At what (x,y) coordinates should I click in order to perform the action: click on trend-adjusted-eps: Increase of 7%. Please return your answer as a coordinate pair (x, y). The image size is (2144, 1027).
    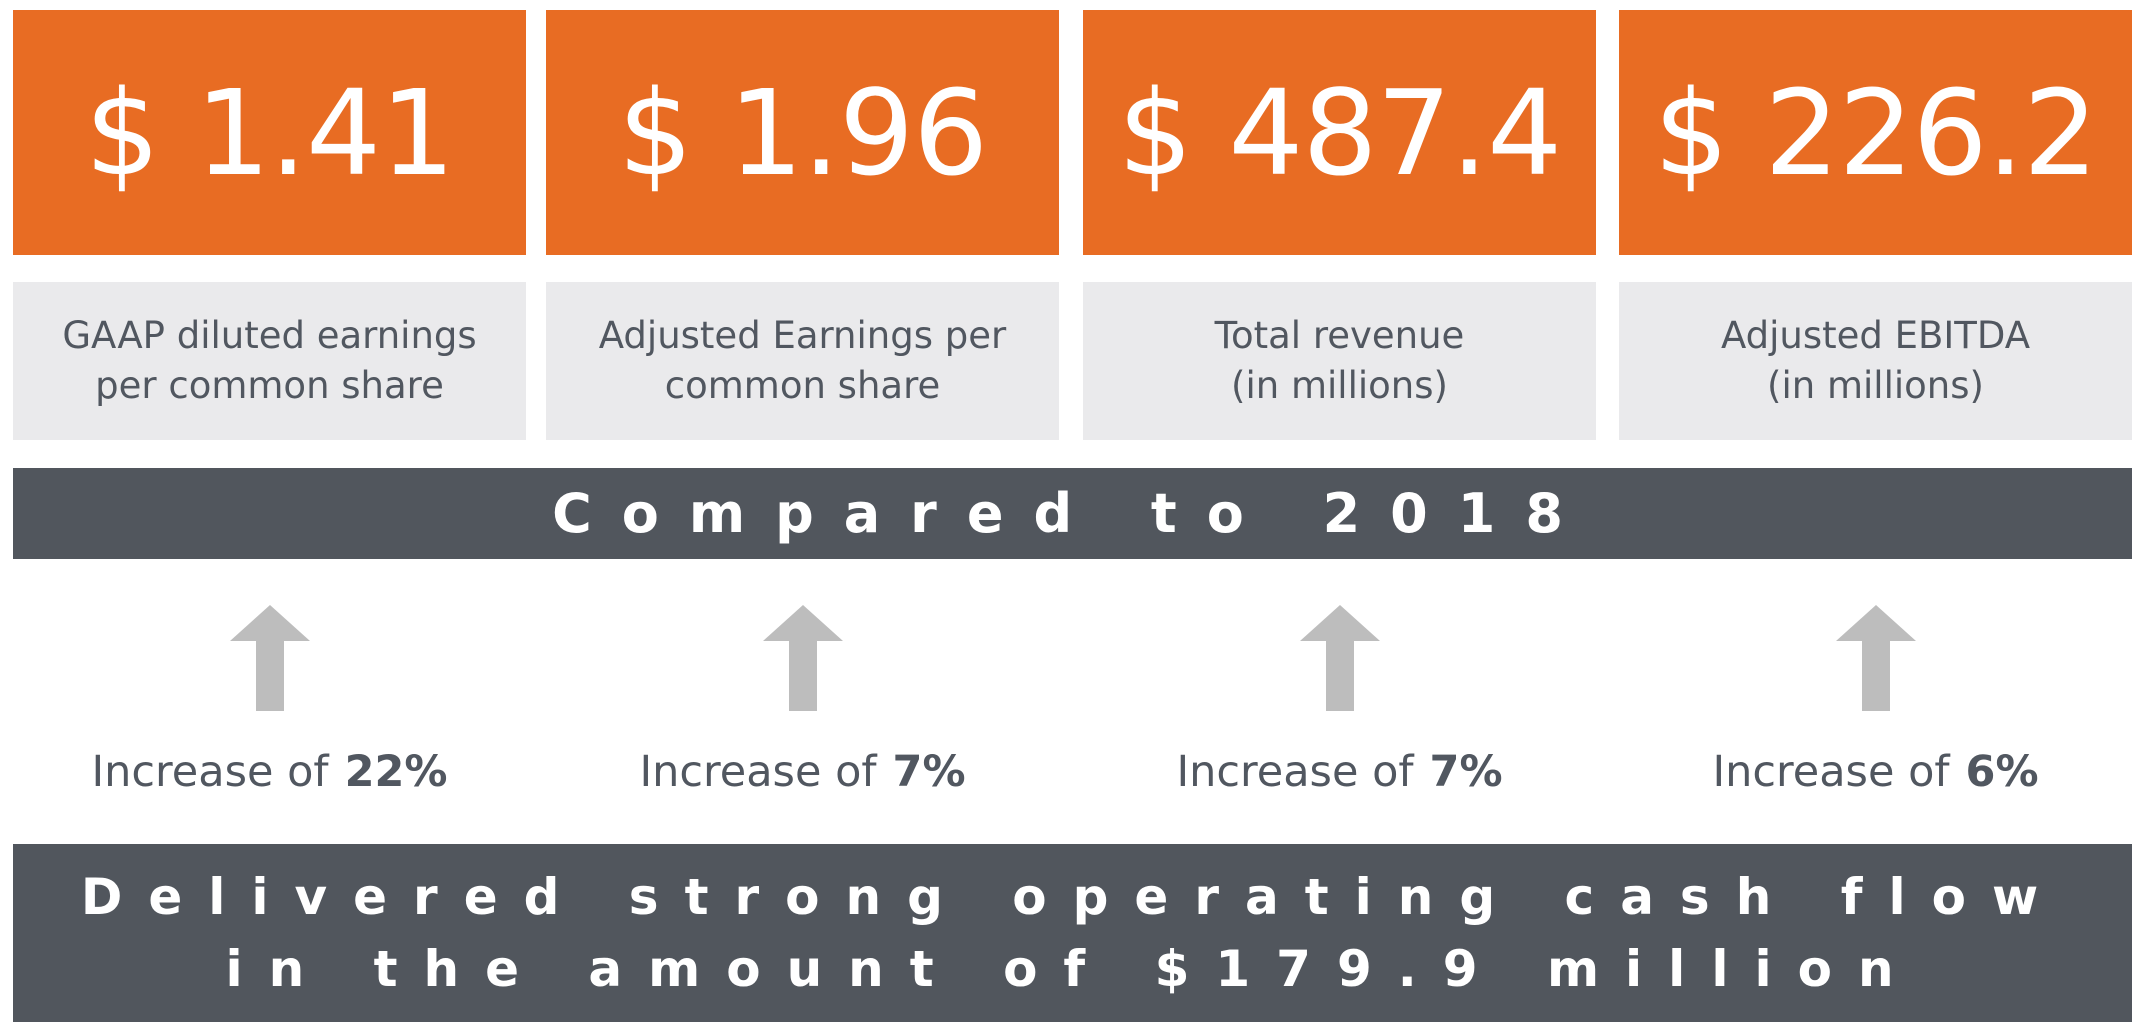
    Looking at the image, I should click on (802, 705).